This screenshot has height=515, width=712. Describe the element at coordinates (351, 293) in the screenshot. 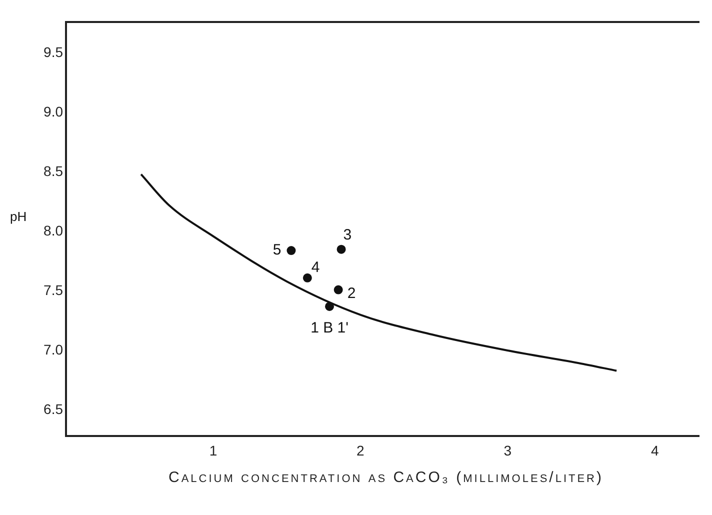

I see `annotation: 2` at that location.